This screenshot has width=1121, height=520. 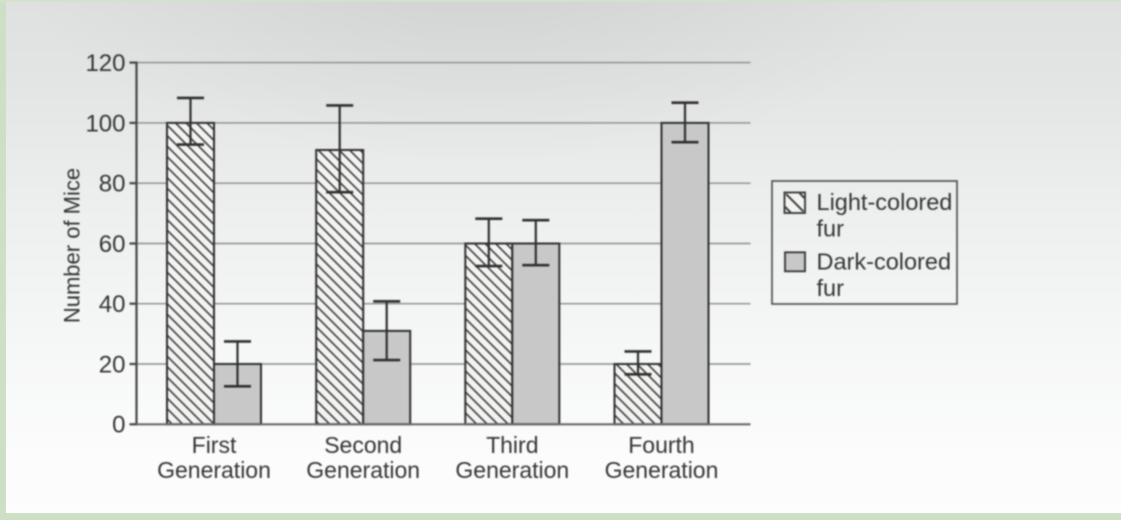 I want to click on svg-text: Third, so click(x=512, y=445).